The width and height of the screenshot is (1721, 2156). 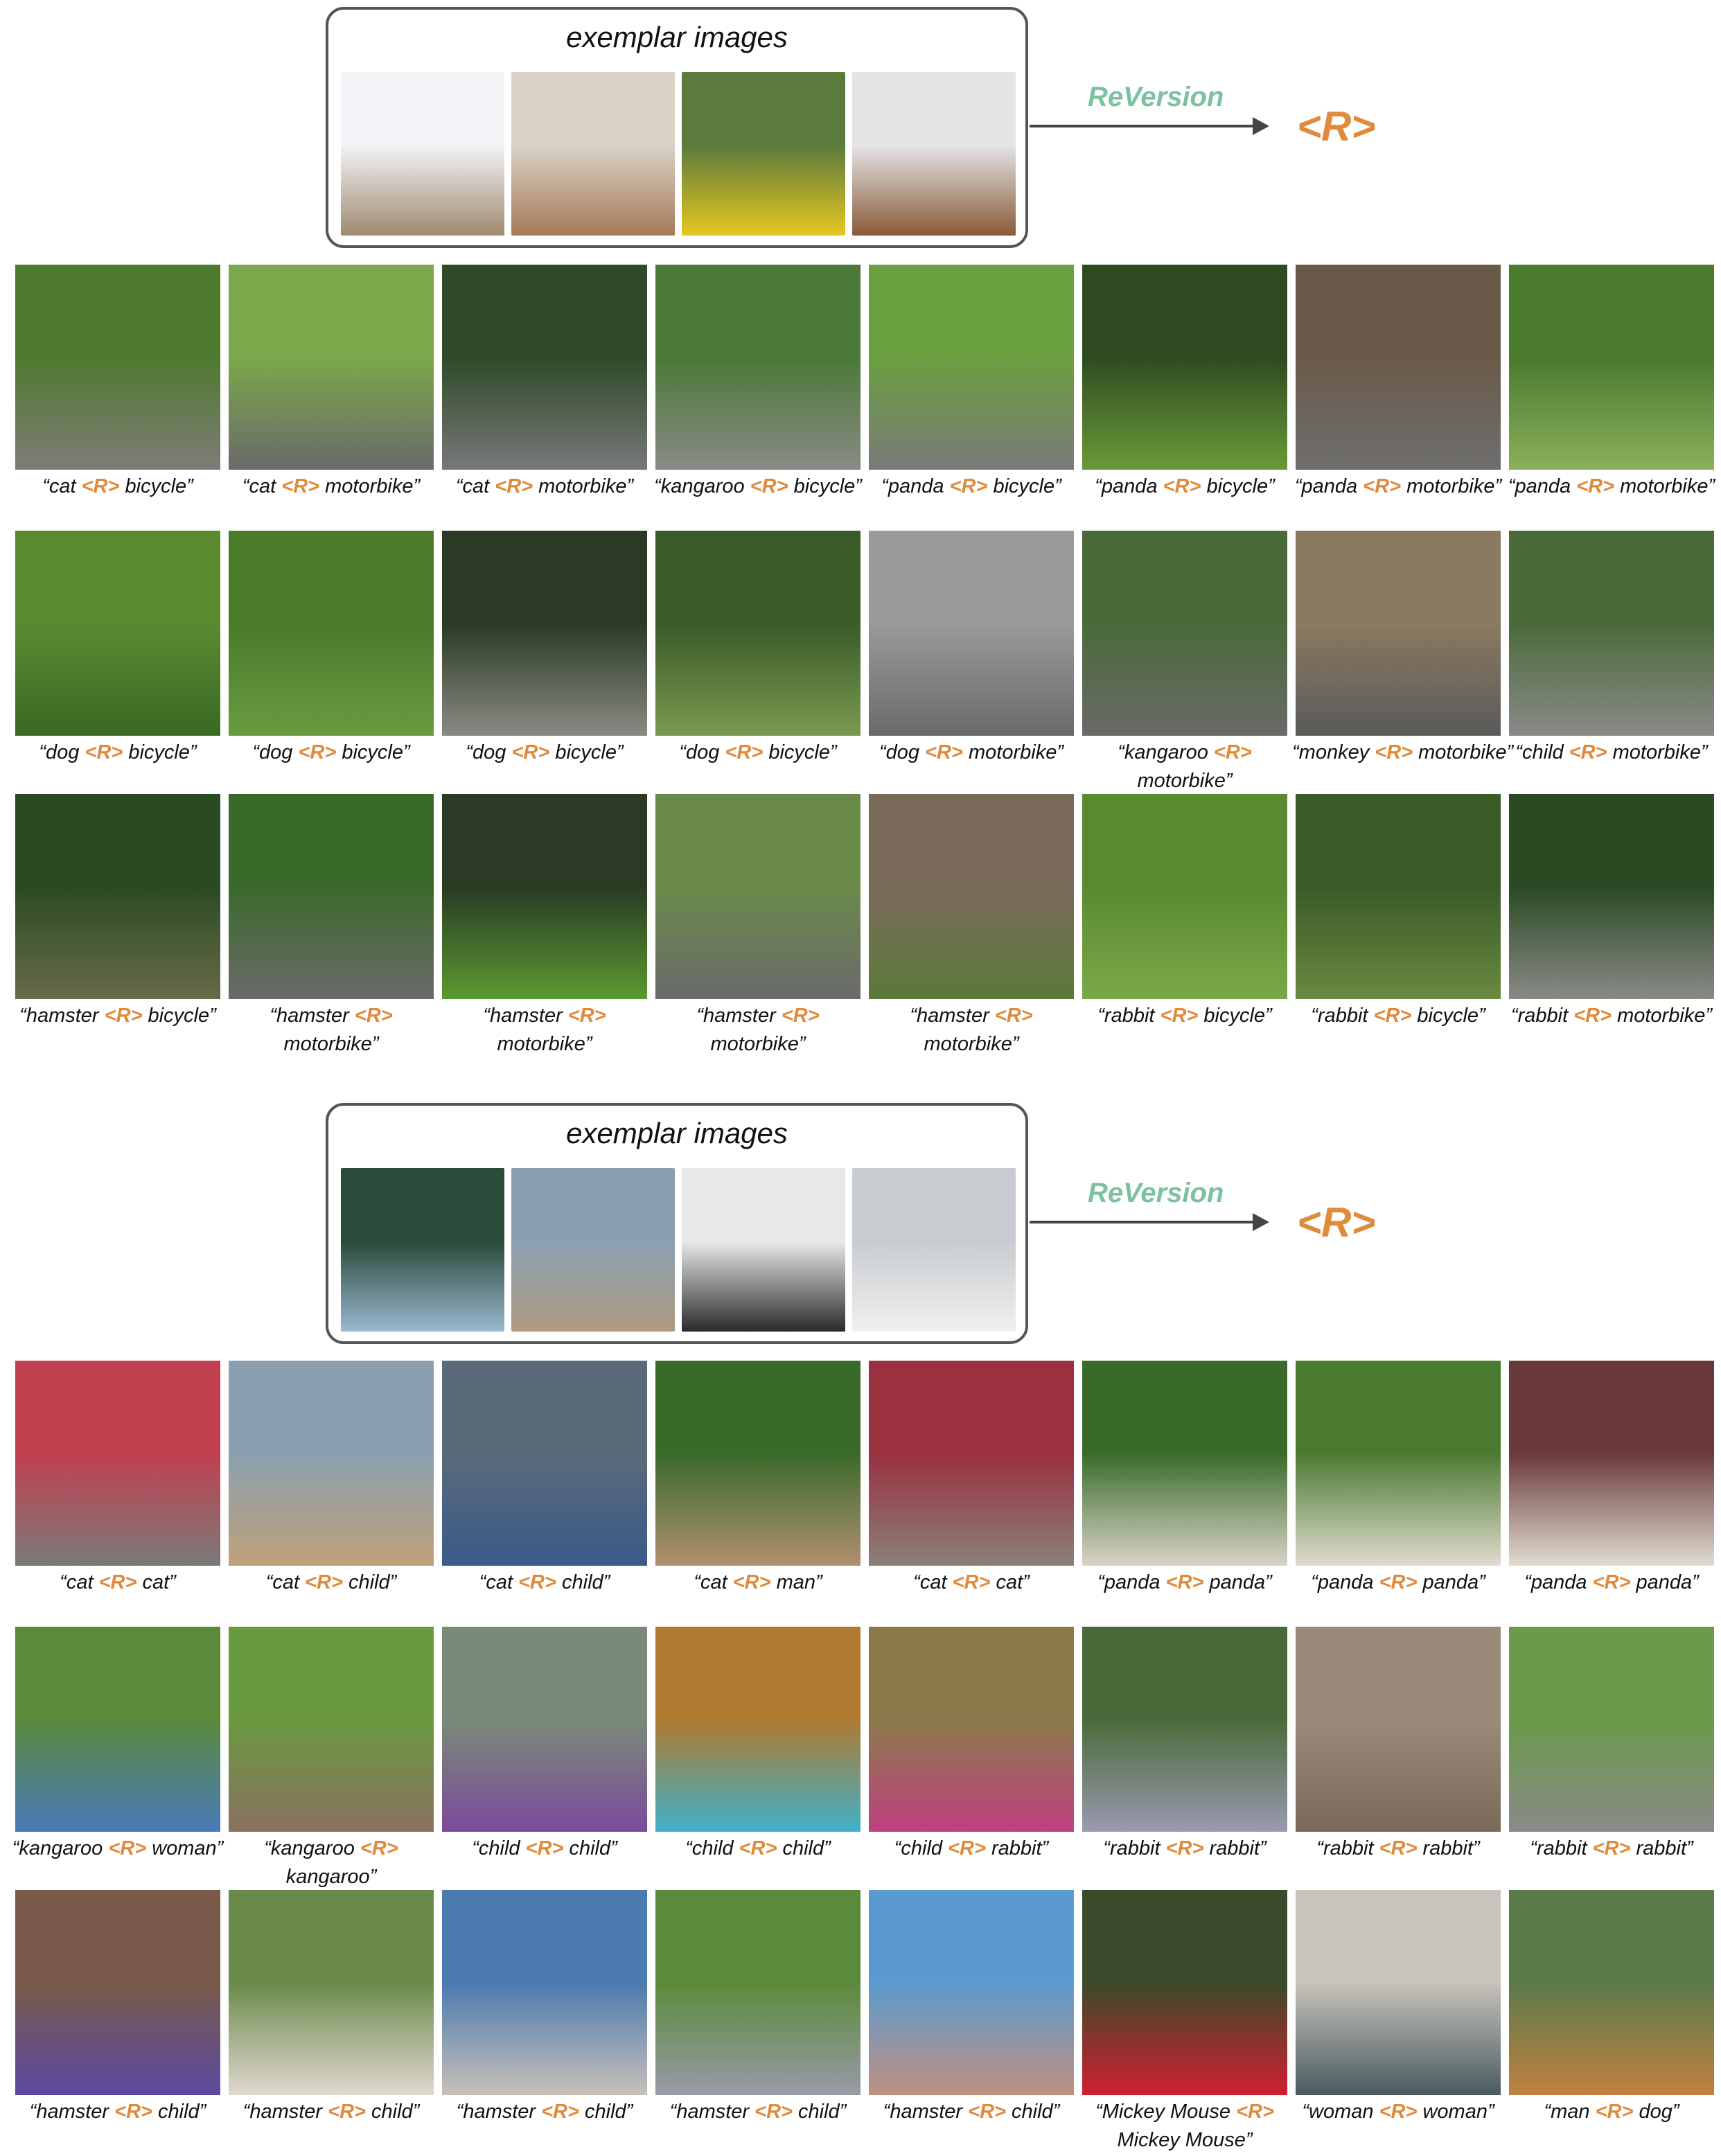 What do you see at coordinates (971, 752) in the screenshot?
I see `image-caption: “dog <R> motorbike”` at bounding box center [971, 752].